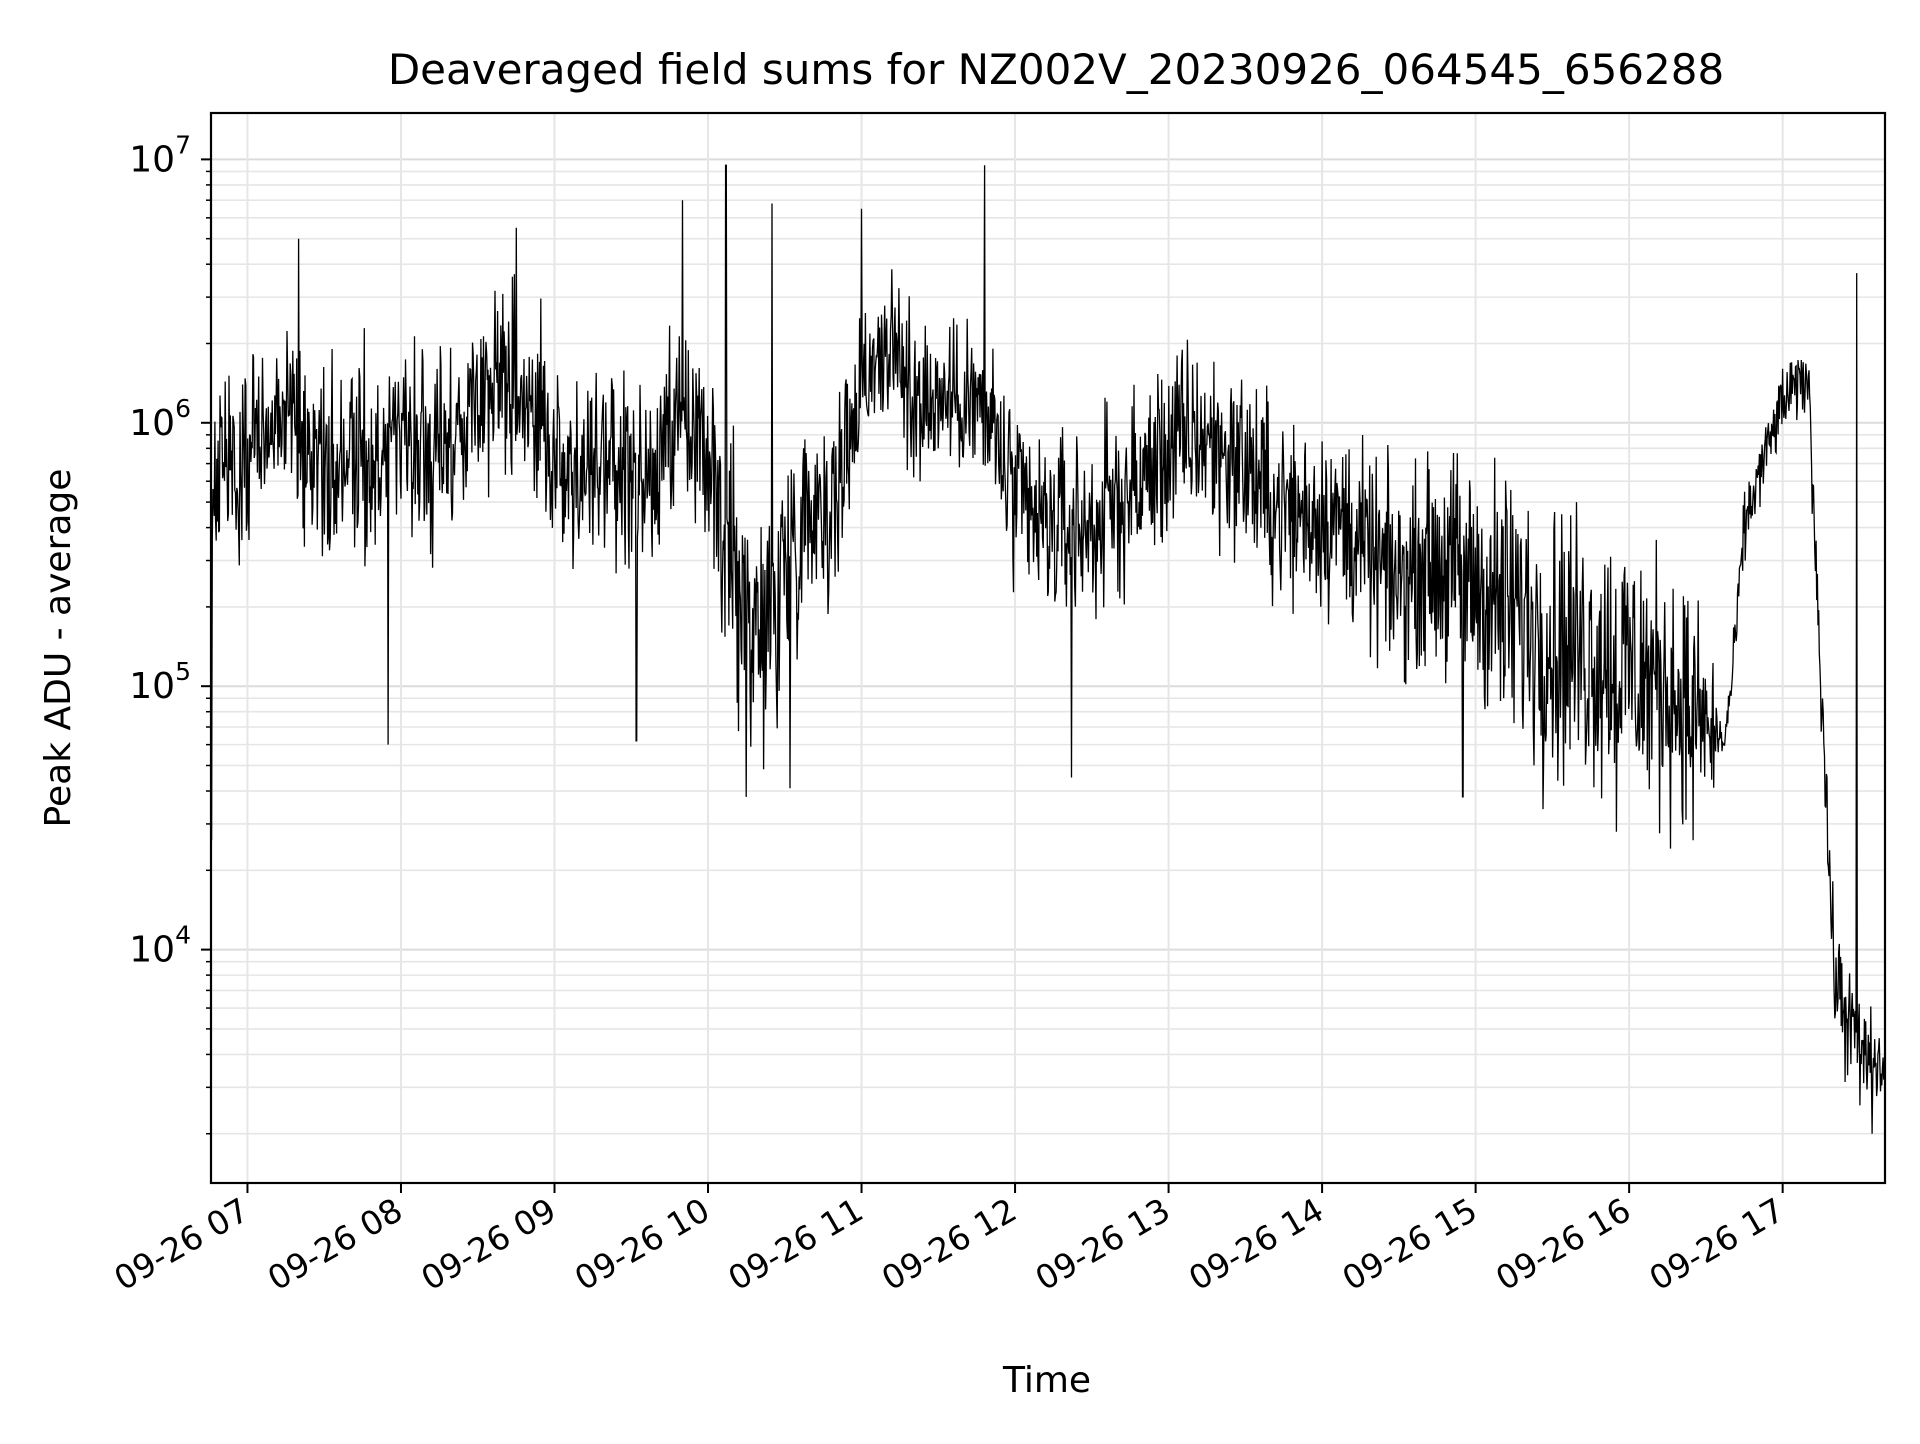  I want to click on y-axis-label: Peak ADU - average, so click(58, 648).